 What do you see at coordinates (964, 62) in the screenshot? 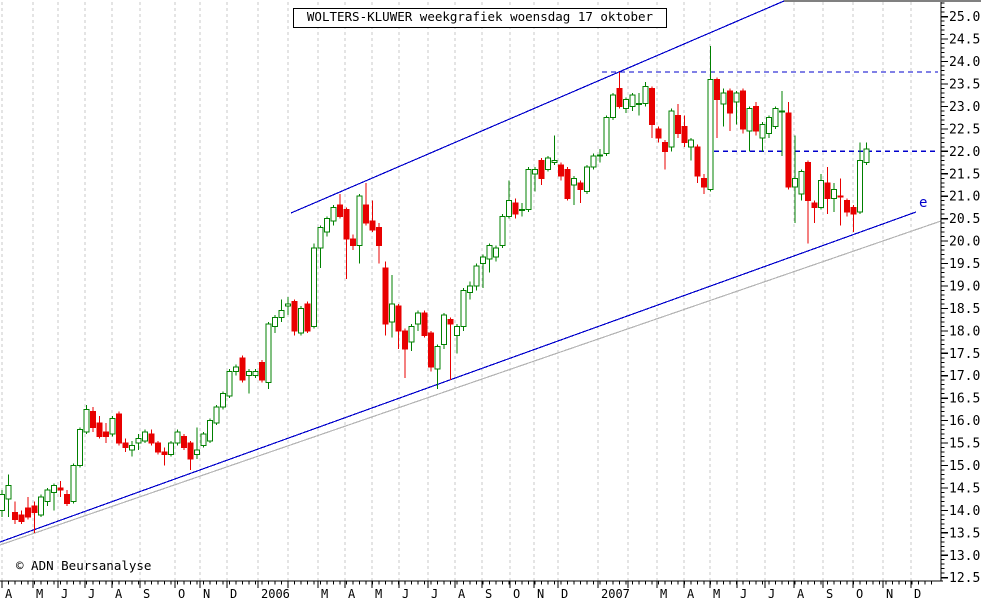
I see `svg-text: 24.0` at bounding box center [964, 62].